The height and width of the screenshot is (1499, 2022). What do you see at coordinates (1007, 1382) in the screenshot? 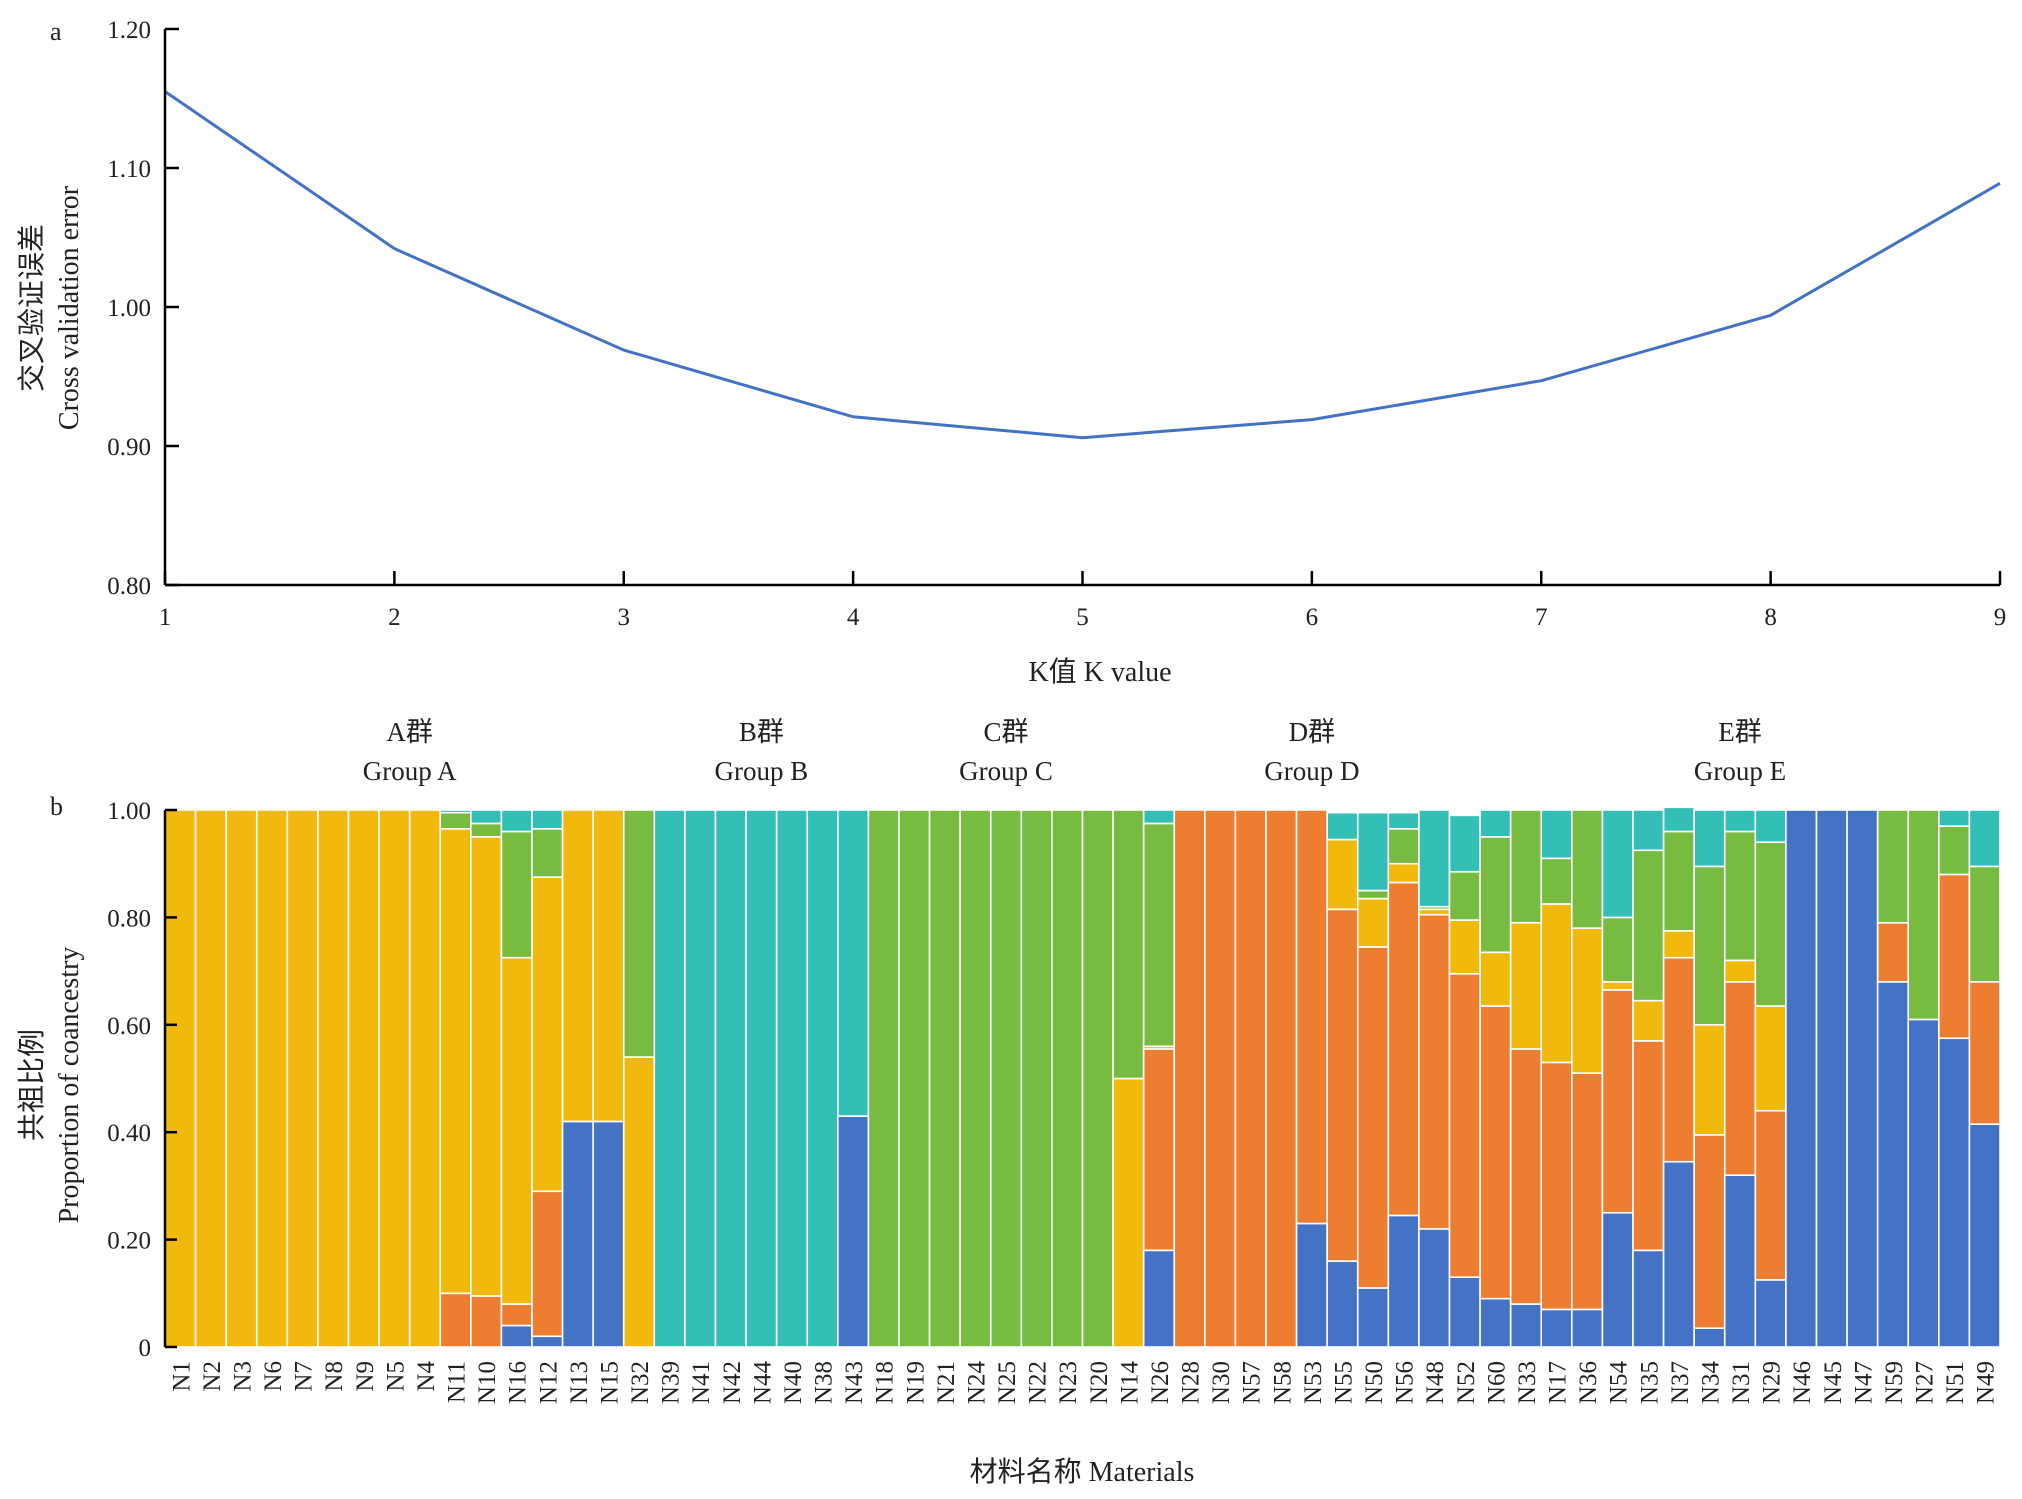
I see `panel-b-material-label: N25` at bounding box center [1007, 1382].